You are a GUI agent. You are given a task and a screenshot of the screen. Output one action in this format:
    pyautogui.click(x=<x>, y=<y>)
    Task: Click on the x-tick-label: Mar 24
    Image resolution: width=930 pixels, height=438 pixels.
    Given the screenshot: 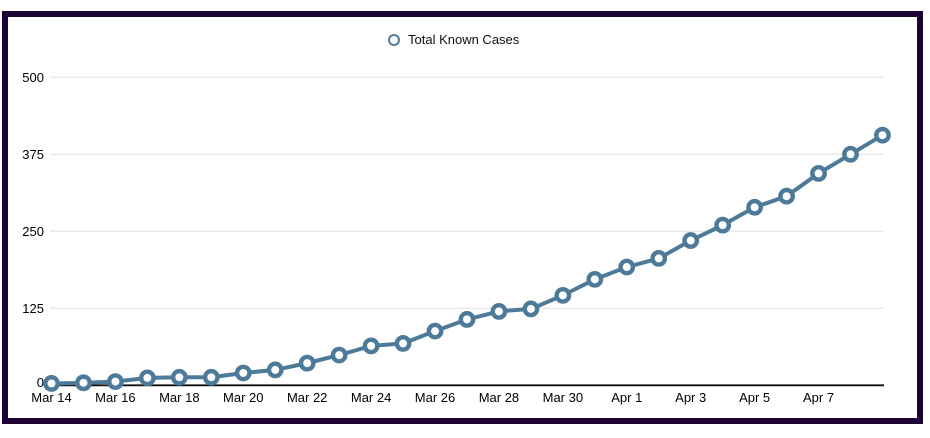 What is the action you would take?
    pyautogui.click(x=371, y=397)
    